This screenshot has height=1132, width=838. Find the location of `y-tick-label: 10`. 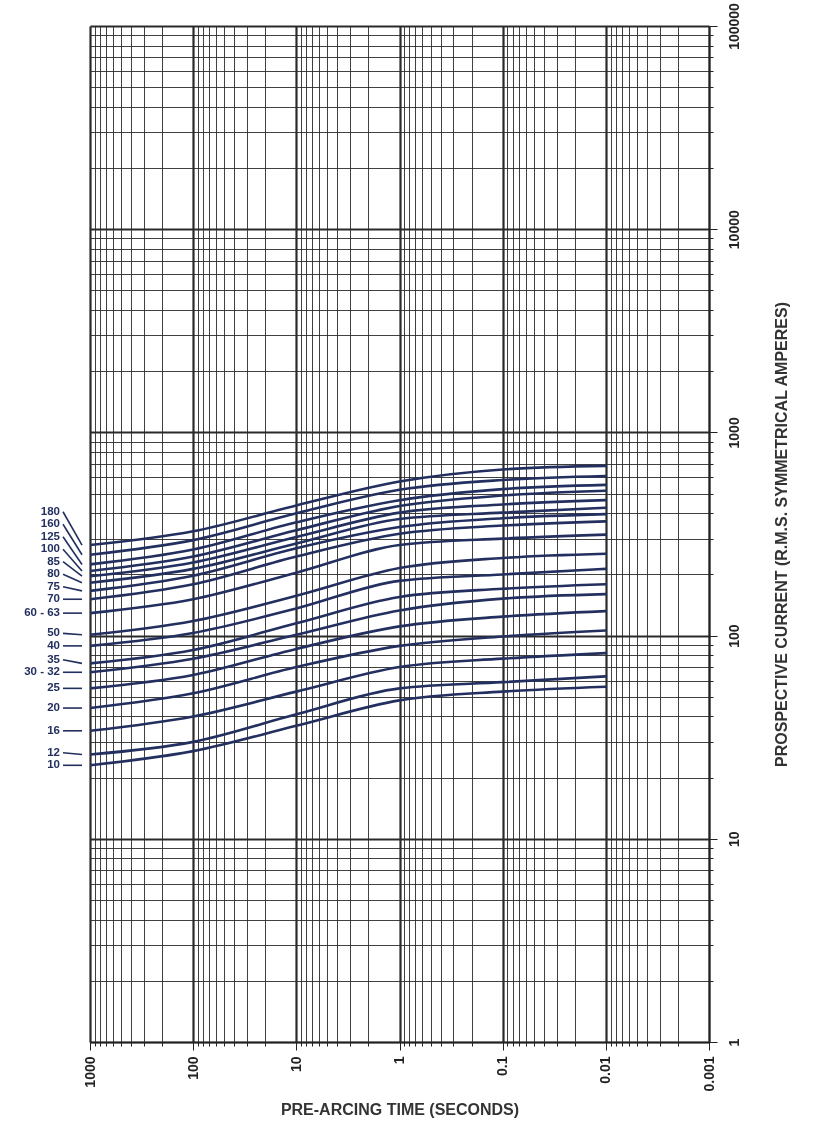

y-tick-label: 10 is located at coordinates (733, 839).